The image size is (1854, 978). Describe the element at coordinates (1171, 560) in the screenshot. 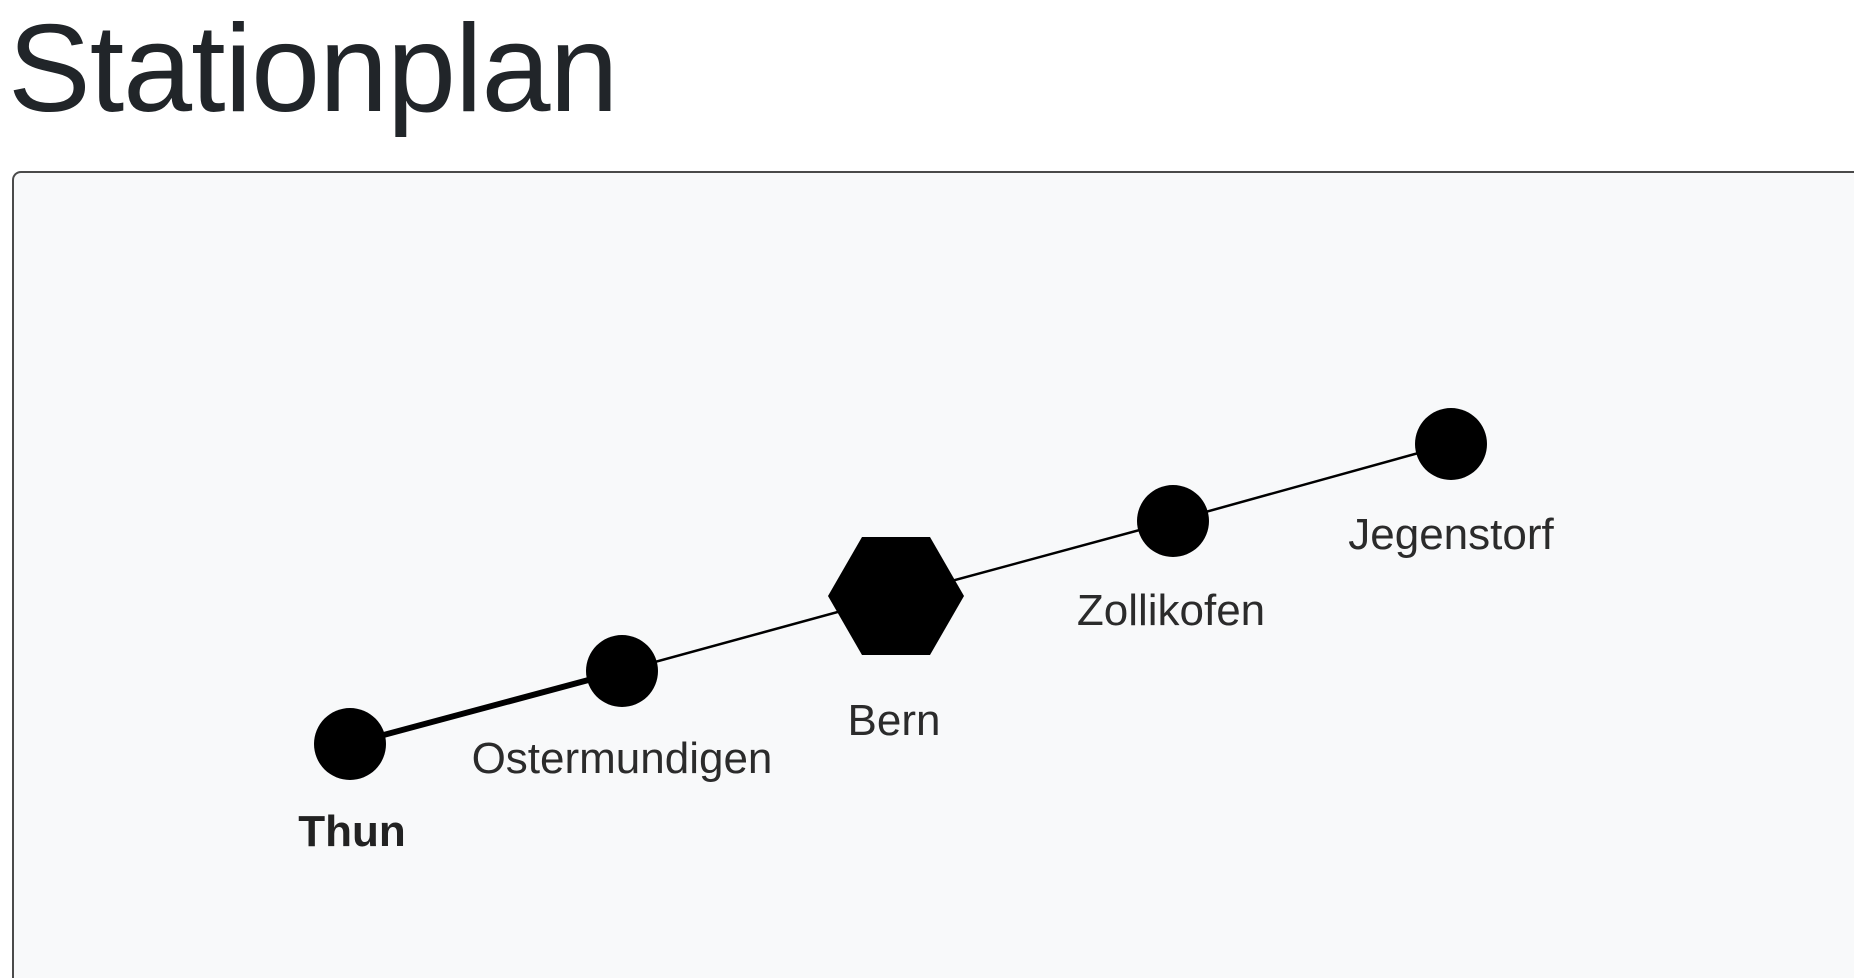

I see `station-zollikofen: Zollikofen` at that location.